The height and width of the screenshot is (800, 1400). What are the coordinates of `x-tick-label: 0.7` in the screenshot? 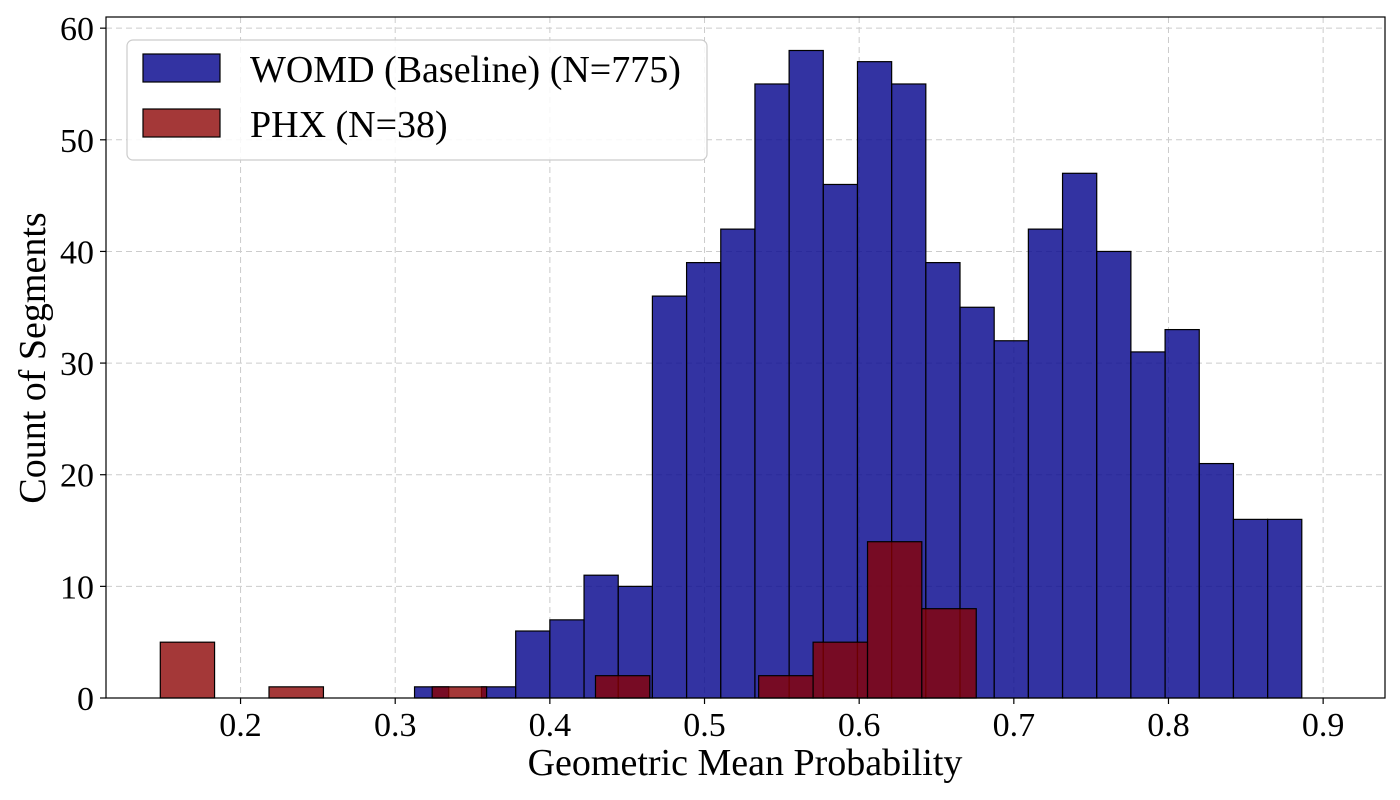 It's located at (1014, 725).